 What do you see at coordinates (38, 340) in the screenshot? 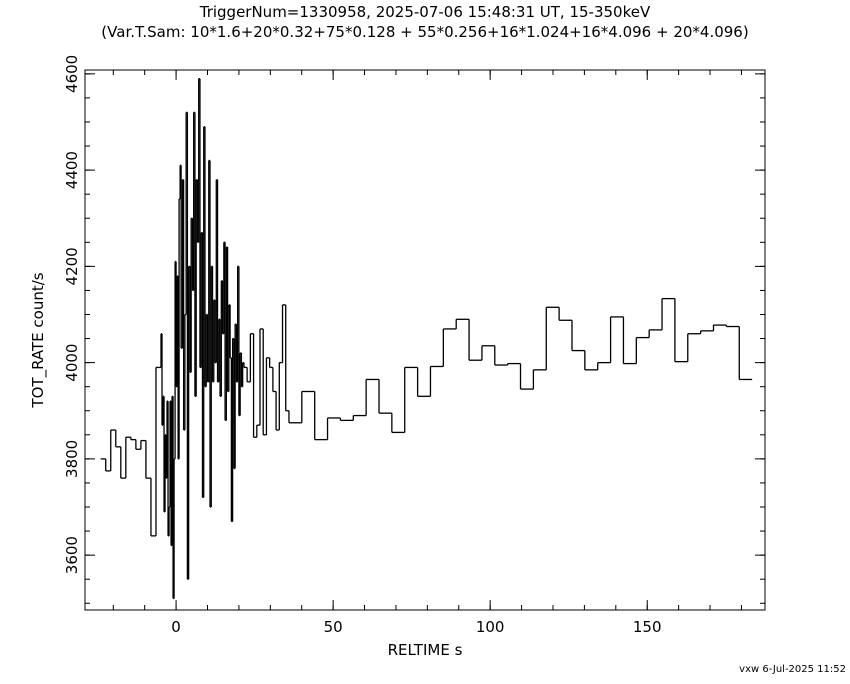
I see `y-axis-label: TOT_RATE count/s` at bounding box center [38, 340].